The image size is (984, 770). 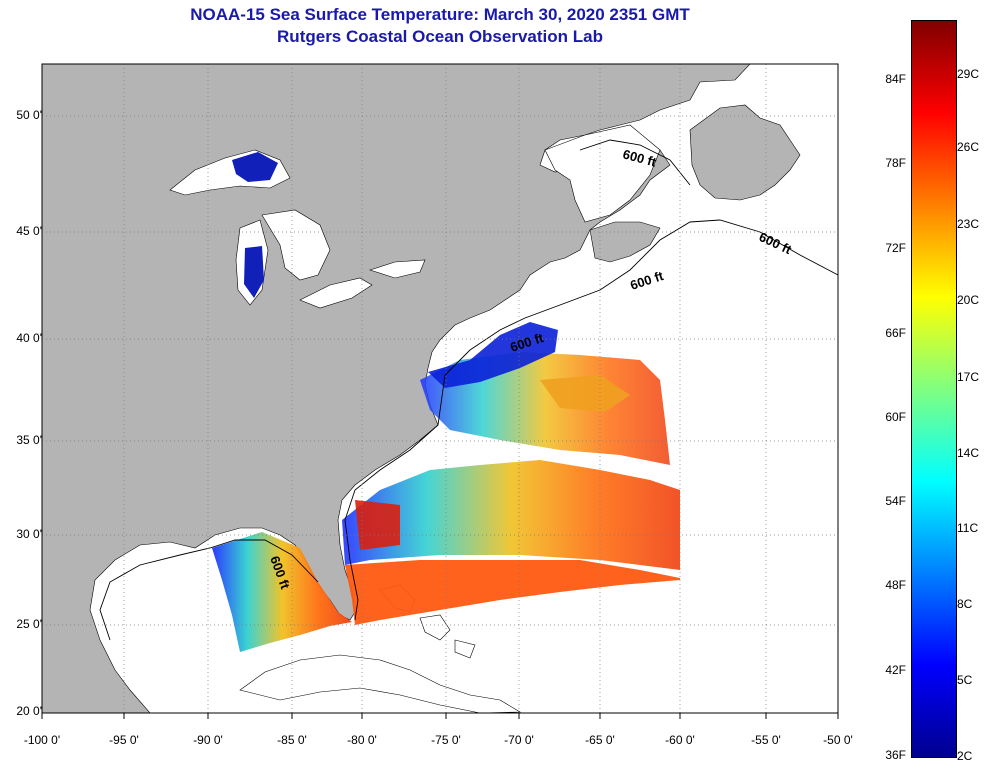 What do you see at coordinates (29, 711) in the screenshot?
I see `lat-label: 20 0'` at bounding box center [29, 711].